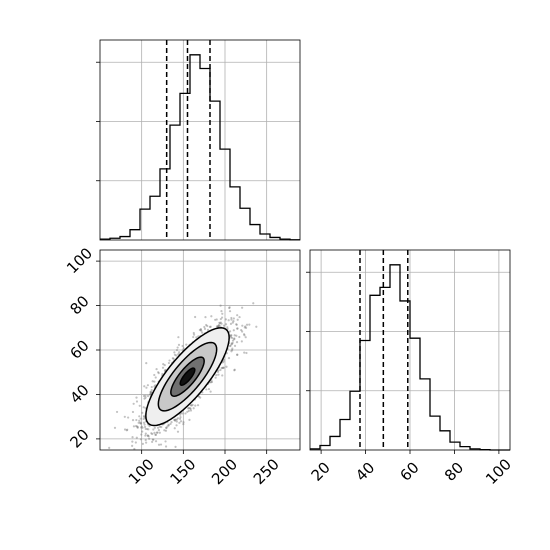 Image resolution: width=550 pixels, height=550 pixels. I want to click on top-grid, so click(200, 140).